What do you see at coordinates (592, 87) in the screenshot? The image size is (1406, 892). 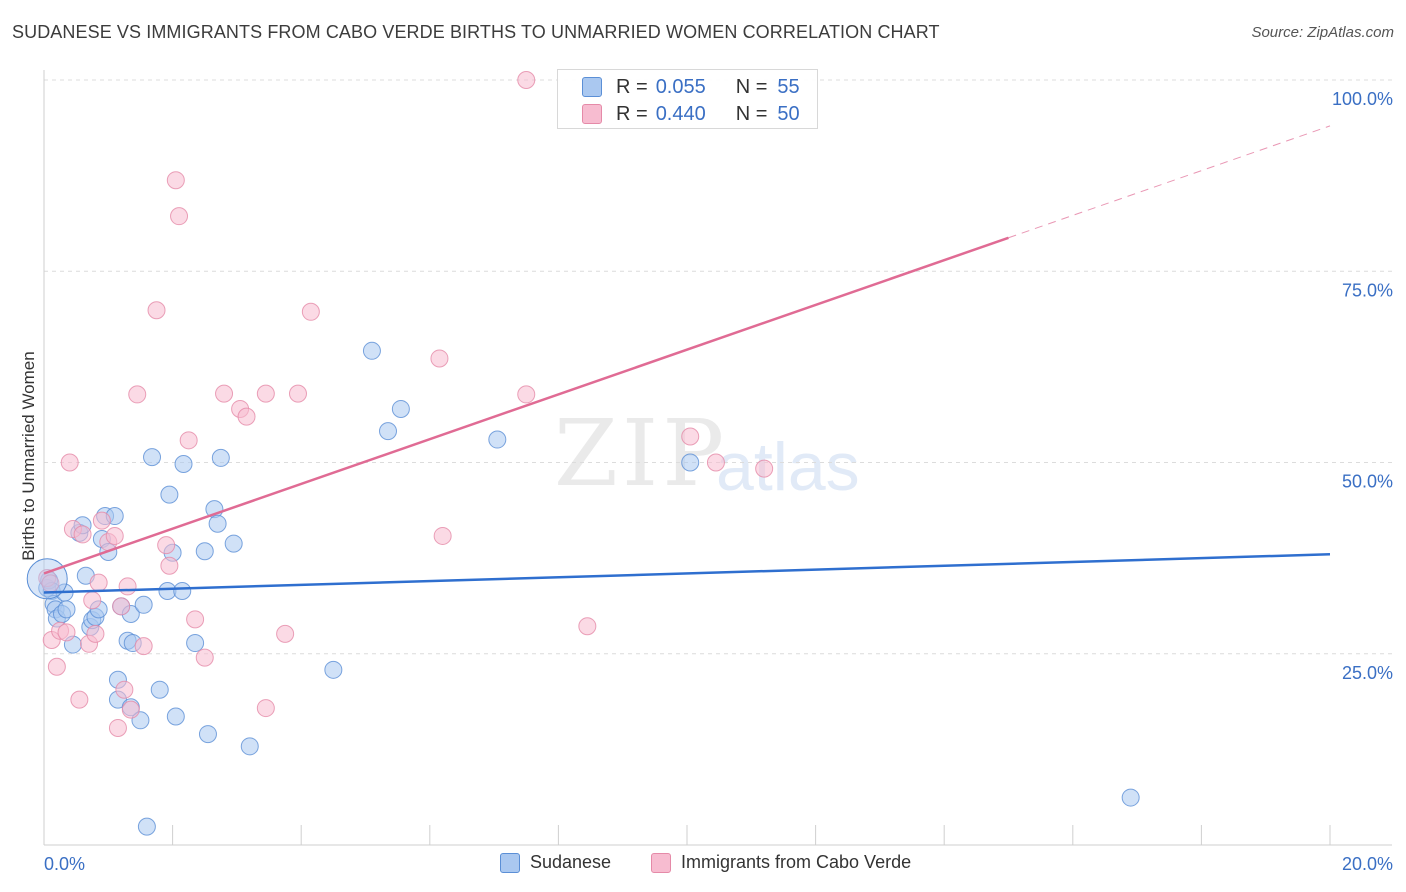 I see `sudanese-swatch` at bounding box center [592, 87].